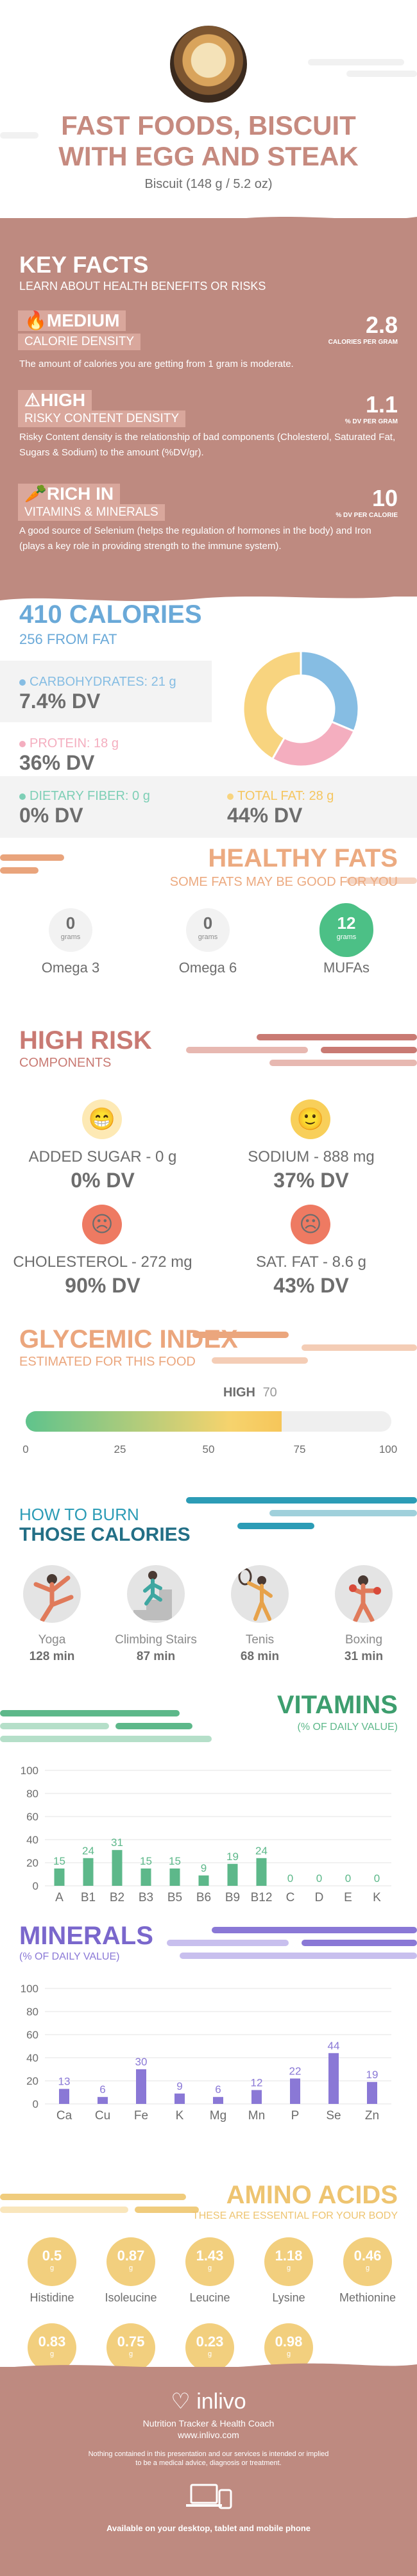  What do you see at coordinates (25, 1449) in the screenshot?
I see `gi-tick: 0` at bounding box center [25, 1449].